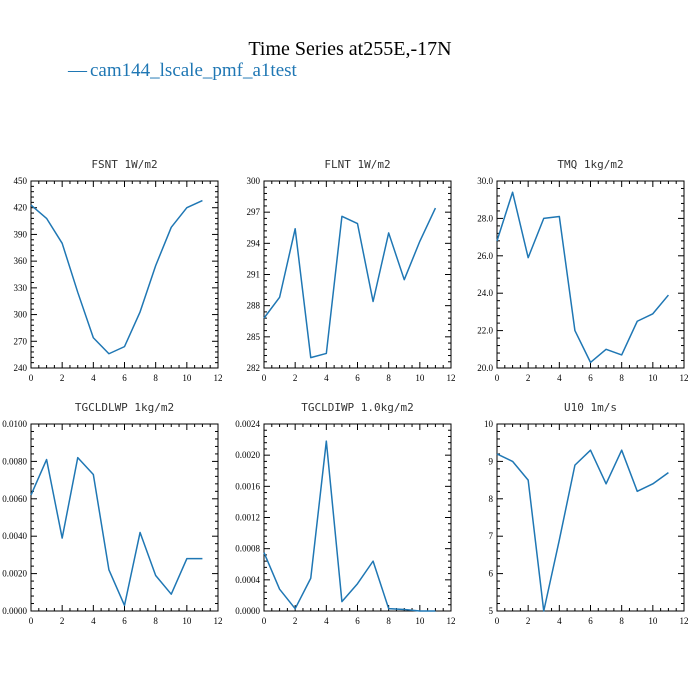 This screenshot has width=700, height=700. What do you see at coordinates (357, 164) in the screenshot?
I see `panel-title: FLNT 1W/m2` at bounding box center [357, 164].